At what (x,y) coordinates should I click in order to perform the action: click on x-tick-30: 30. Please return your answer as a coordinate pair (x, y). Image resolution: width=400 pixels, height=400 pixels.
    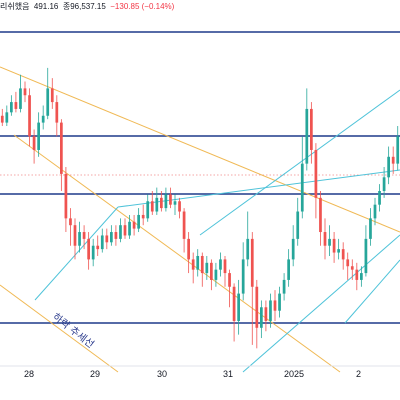
    Looking at the image, I should click on (162, 374).